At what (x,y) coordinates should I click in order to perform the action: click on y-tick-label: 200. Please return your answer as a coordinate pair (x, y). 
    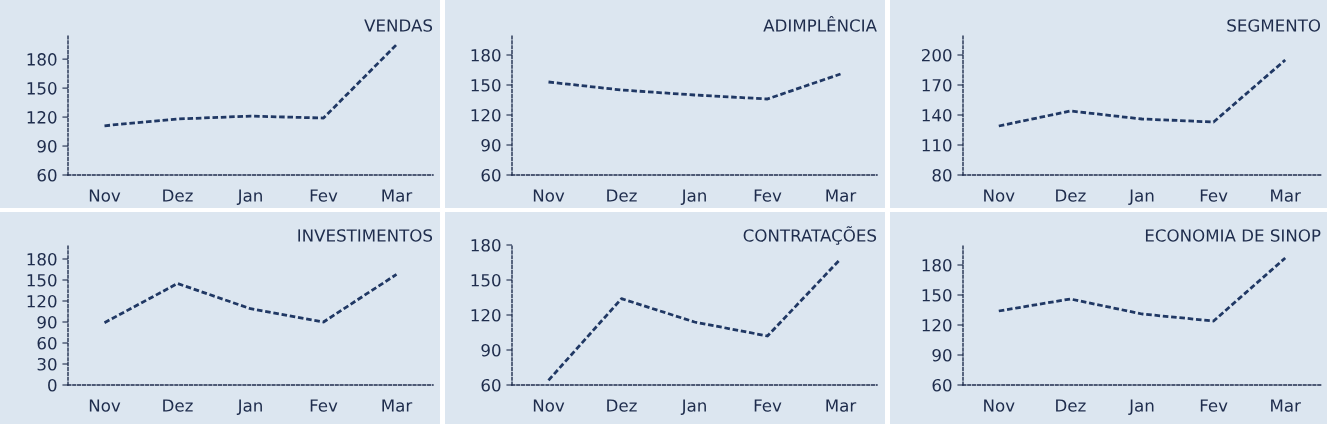
    Looking at the image, I should click on (936, 55).